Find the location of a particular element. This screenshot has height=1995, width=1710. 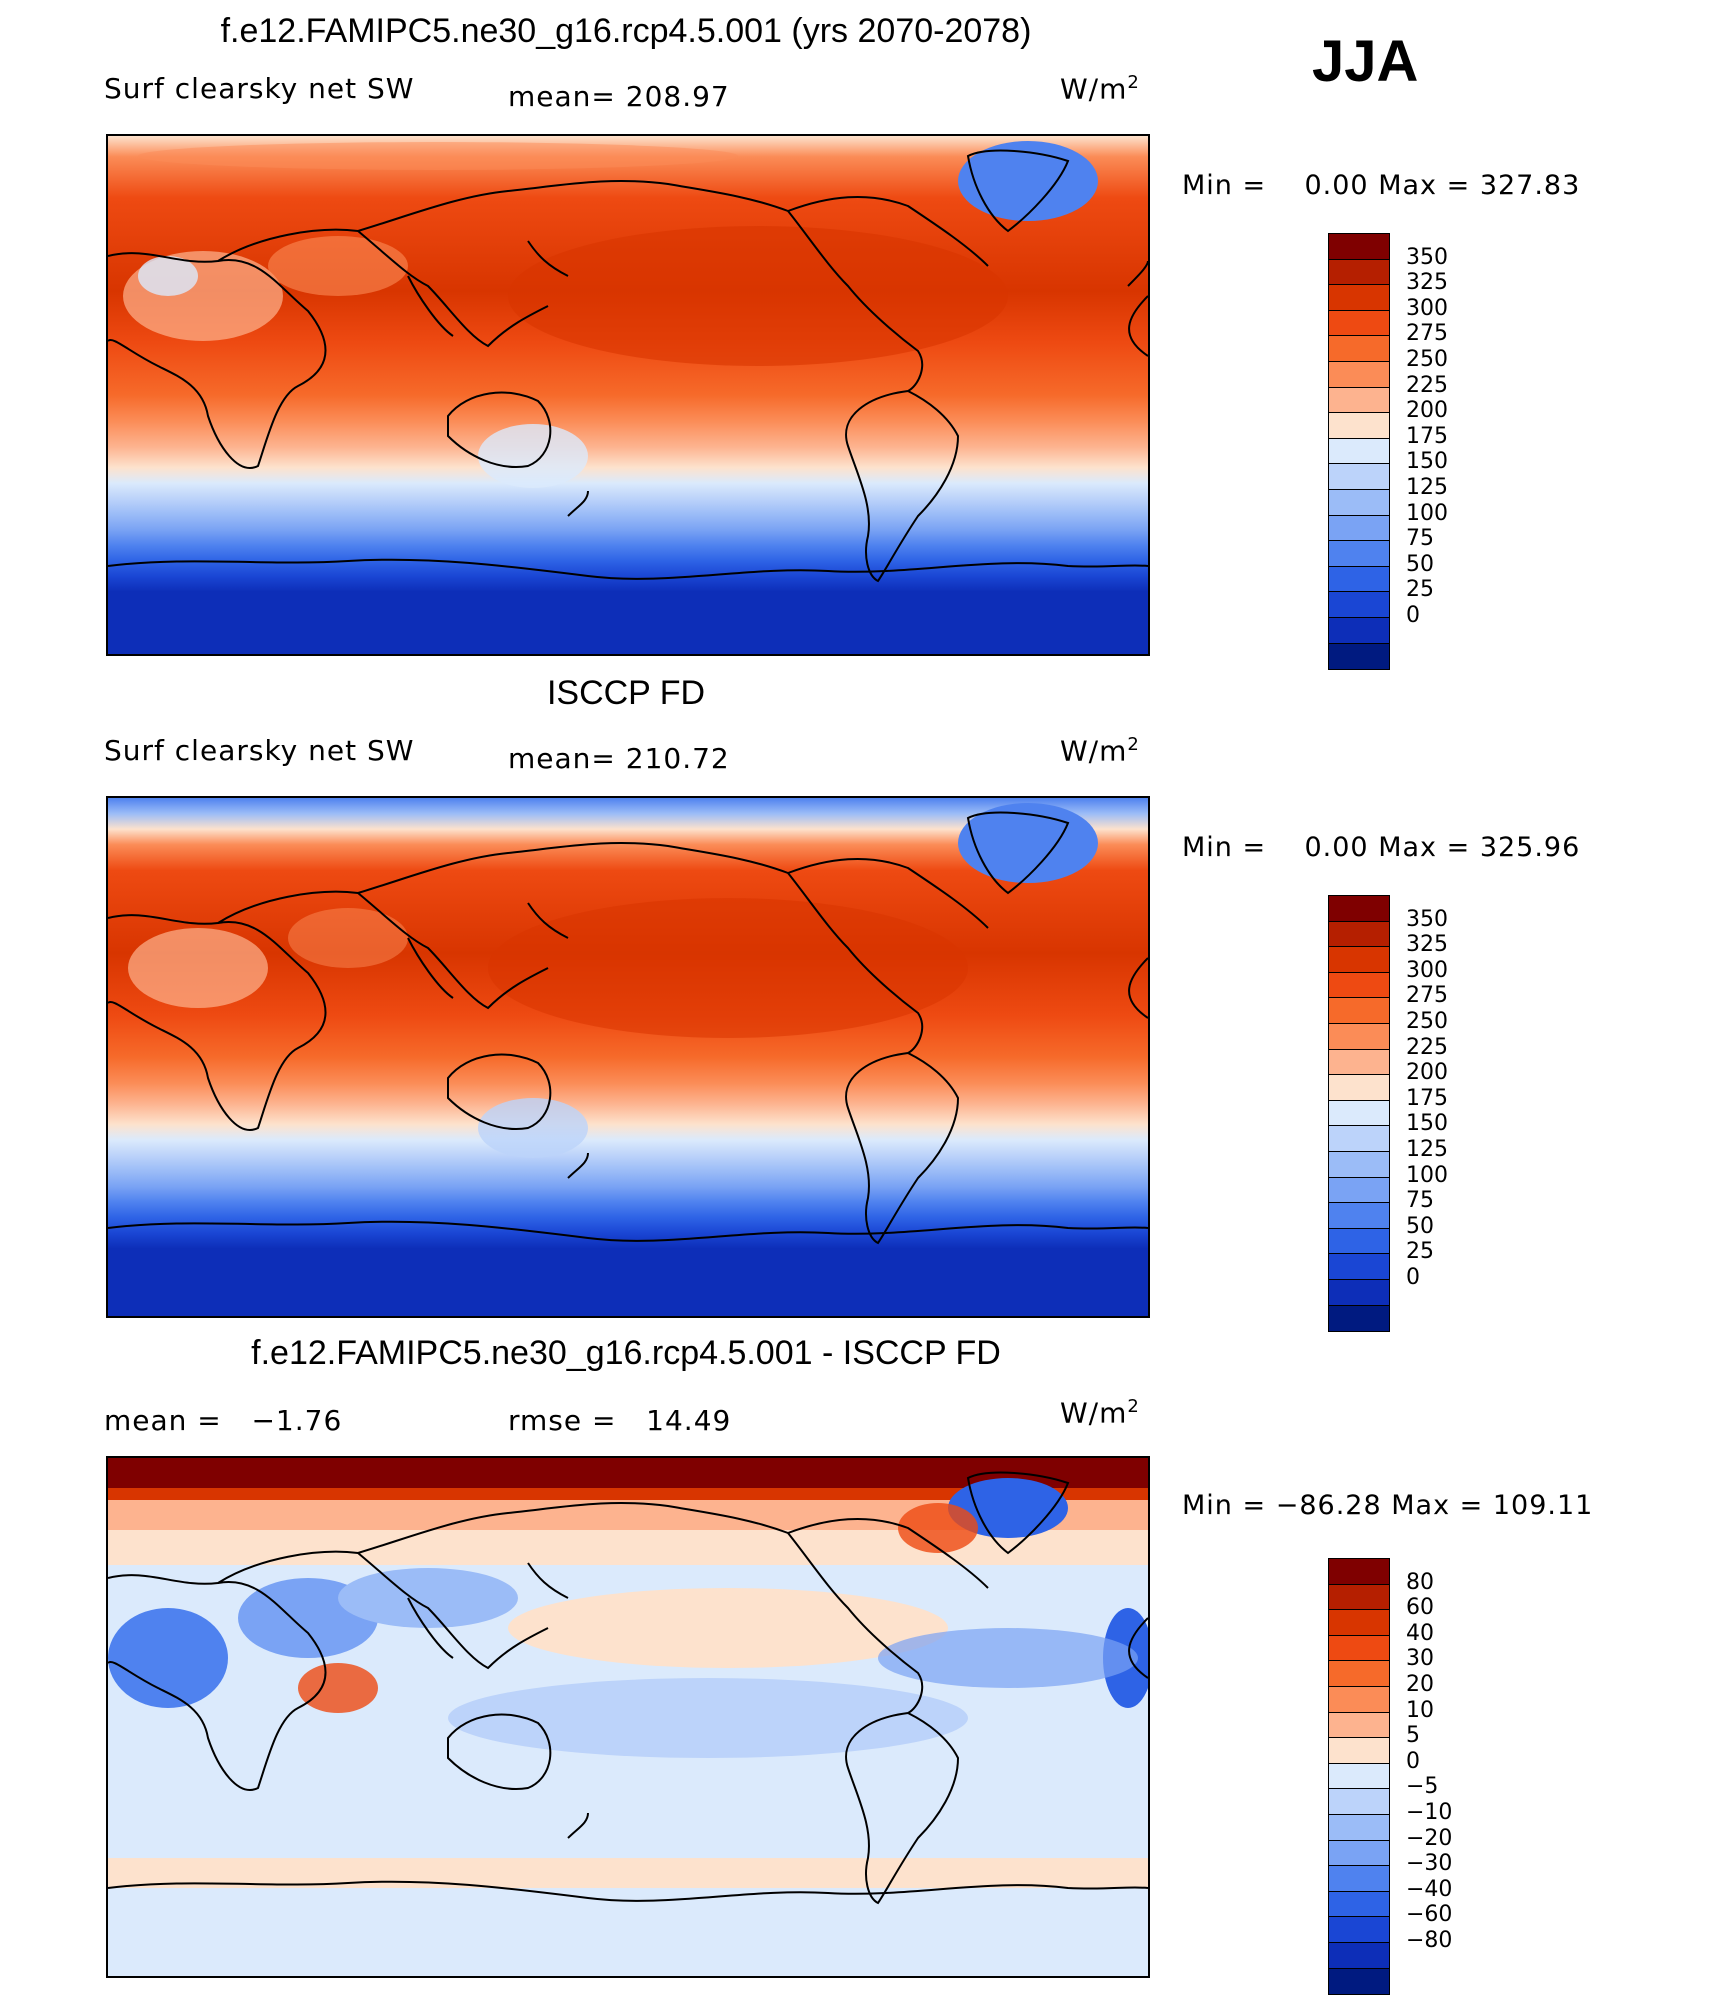

panel-1-minmax: Min = 0.00 Max = 327.83 is located at coordinates (1381, 185).